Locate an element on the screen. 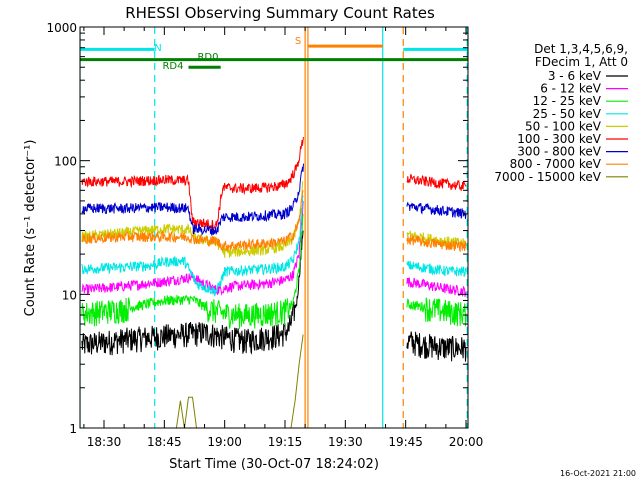 The width and height of the screenshot is (640, 480). x-tick-label-6: 20:00 is located at coordinates (466, 442).